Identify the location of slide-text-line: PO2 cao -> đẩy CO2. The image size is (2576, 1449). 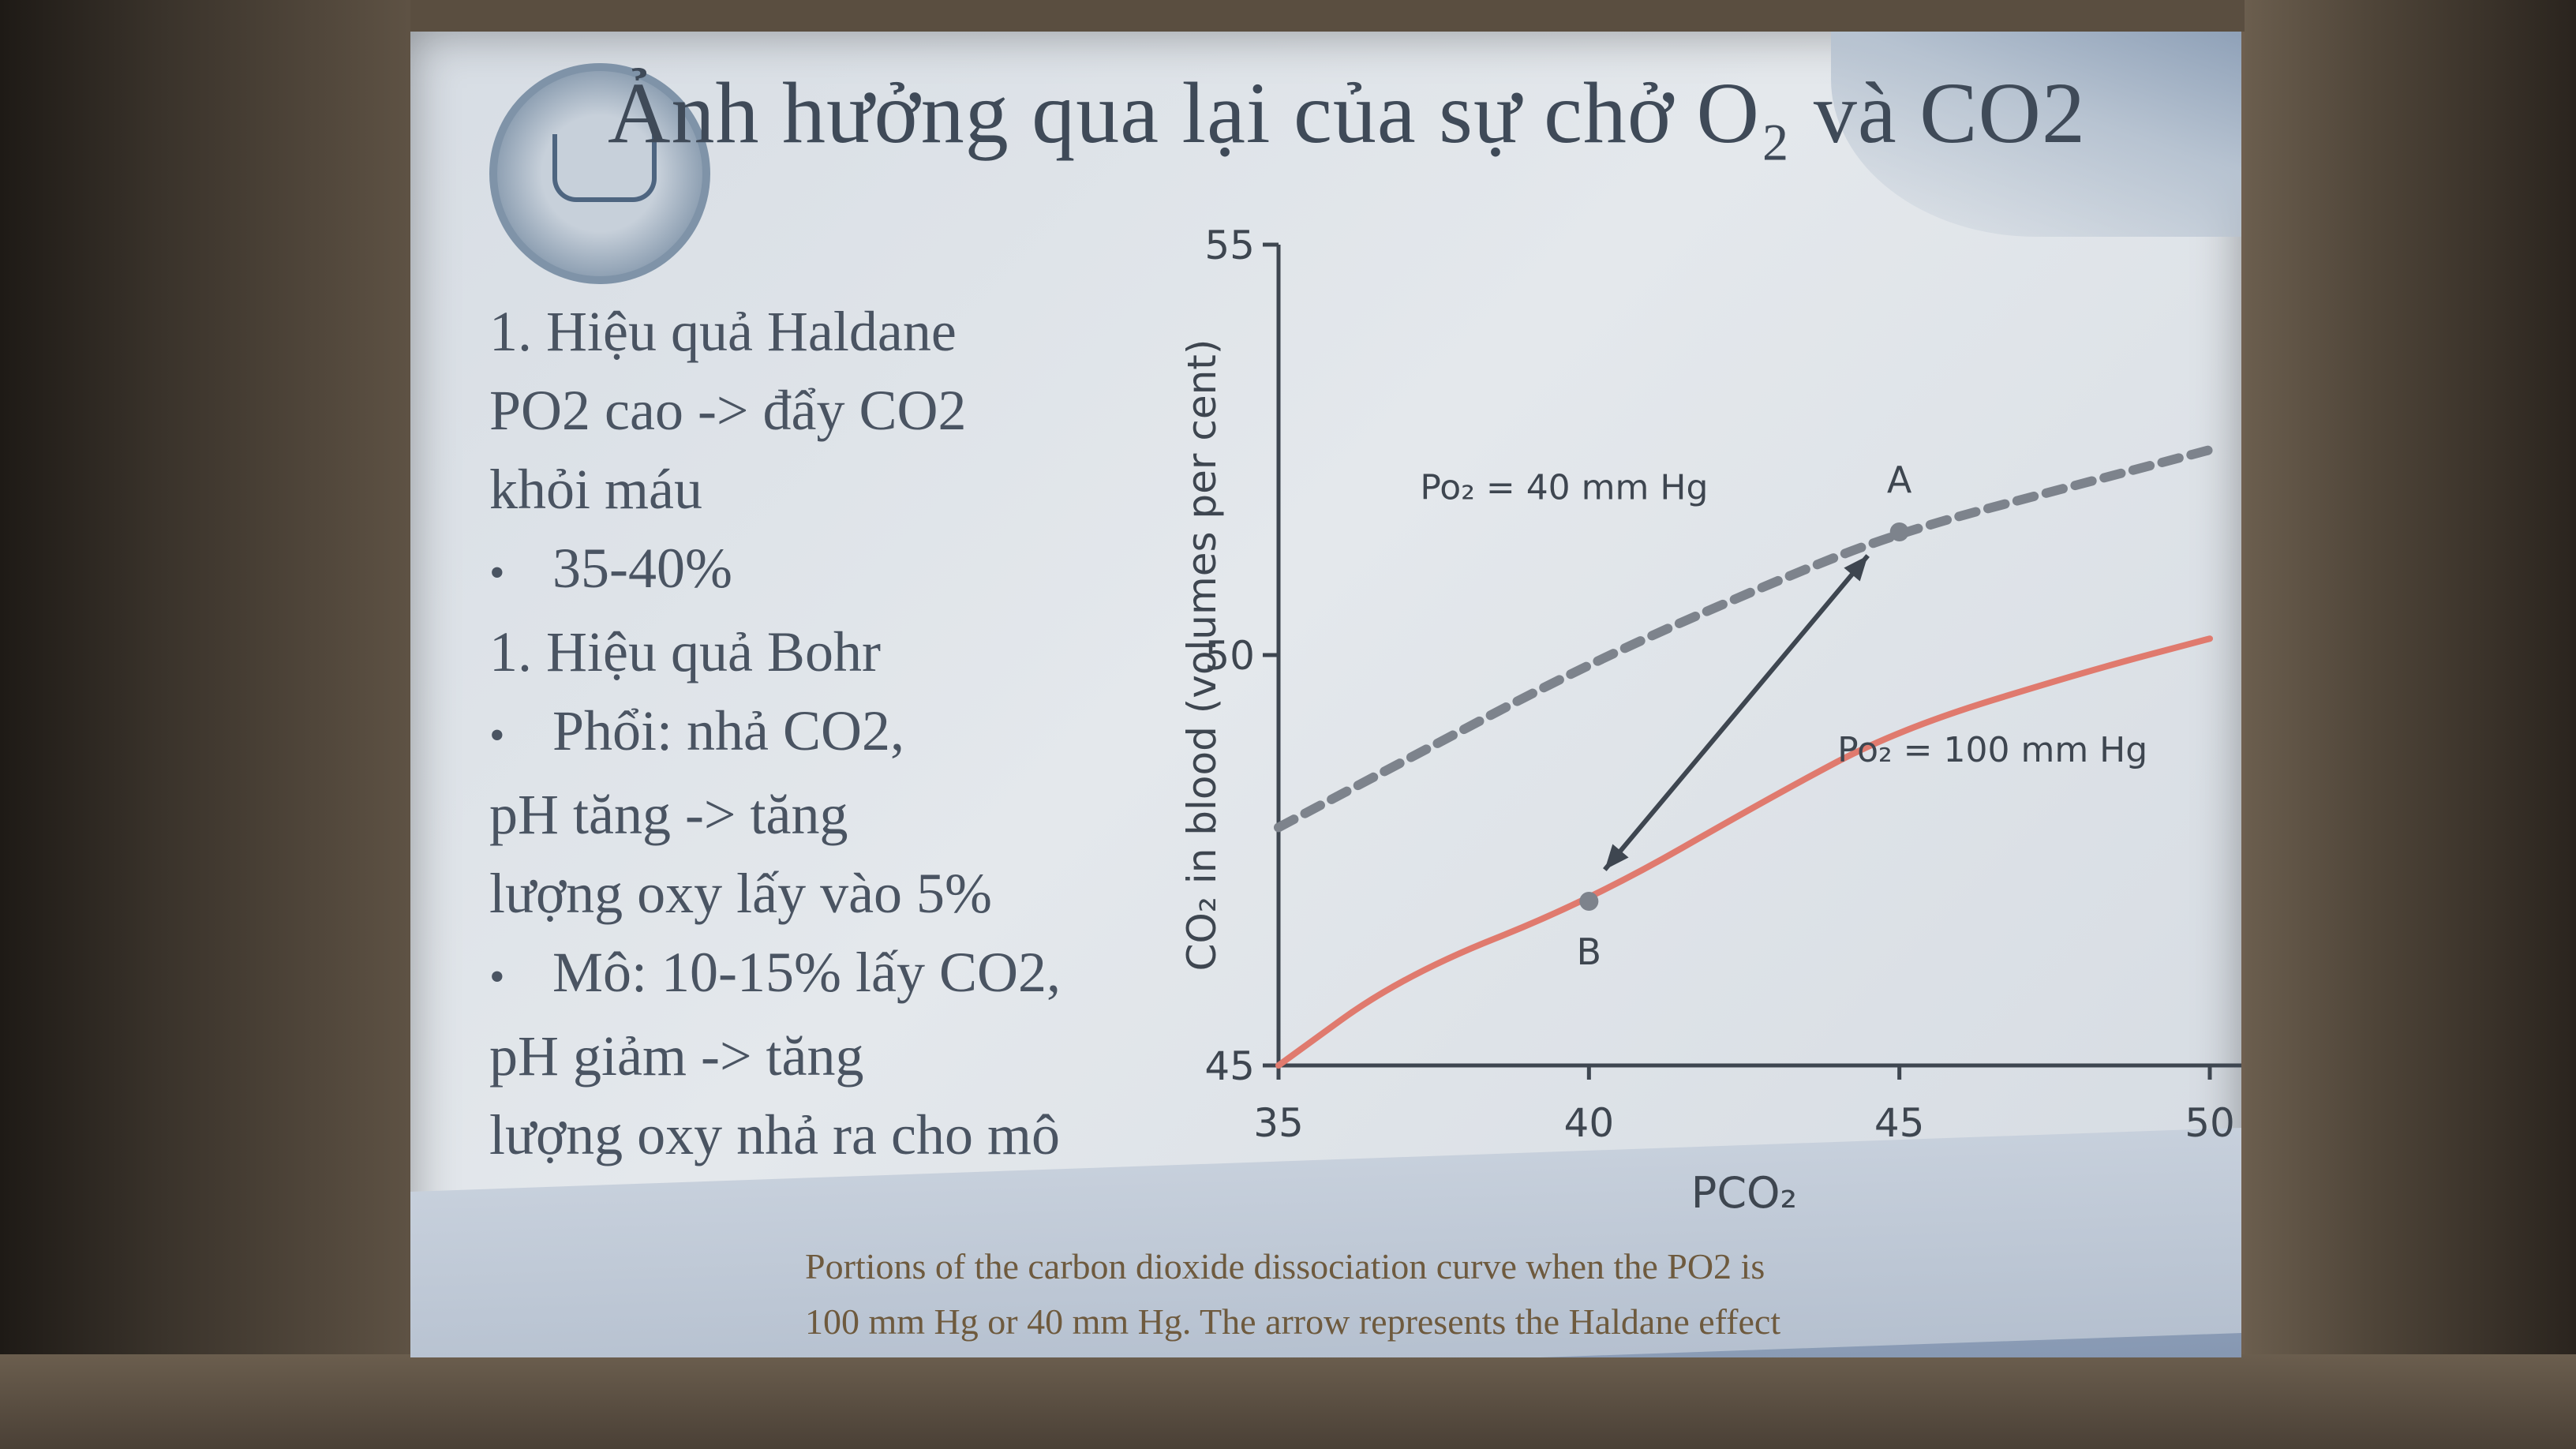
(728, 410).